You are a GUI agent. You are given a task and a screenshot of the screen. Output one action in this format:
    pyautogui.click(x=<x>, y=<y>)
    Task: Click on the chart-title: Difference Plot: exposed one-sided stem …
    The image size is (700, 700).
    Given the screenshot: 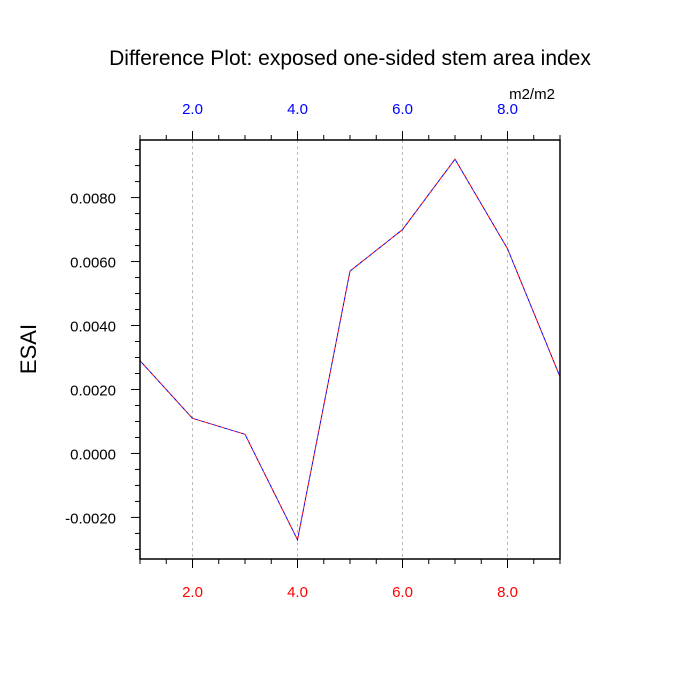 What is the action you would take?
    pyautogui.click(x=350, y=58)
    